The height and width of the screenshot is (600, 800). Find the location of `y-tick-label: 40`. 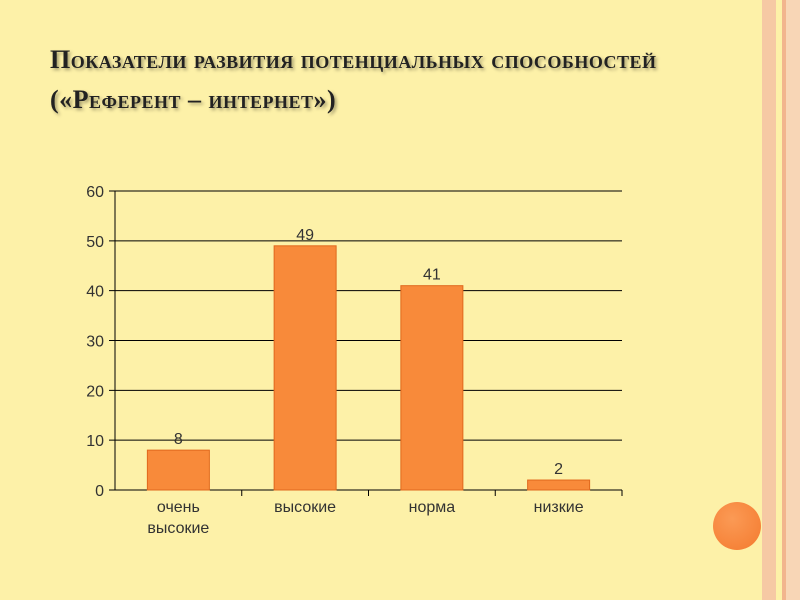

y-tick-label: 40 is located at coordinates (95, 292).